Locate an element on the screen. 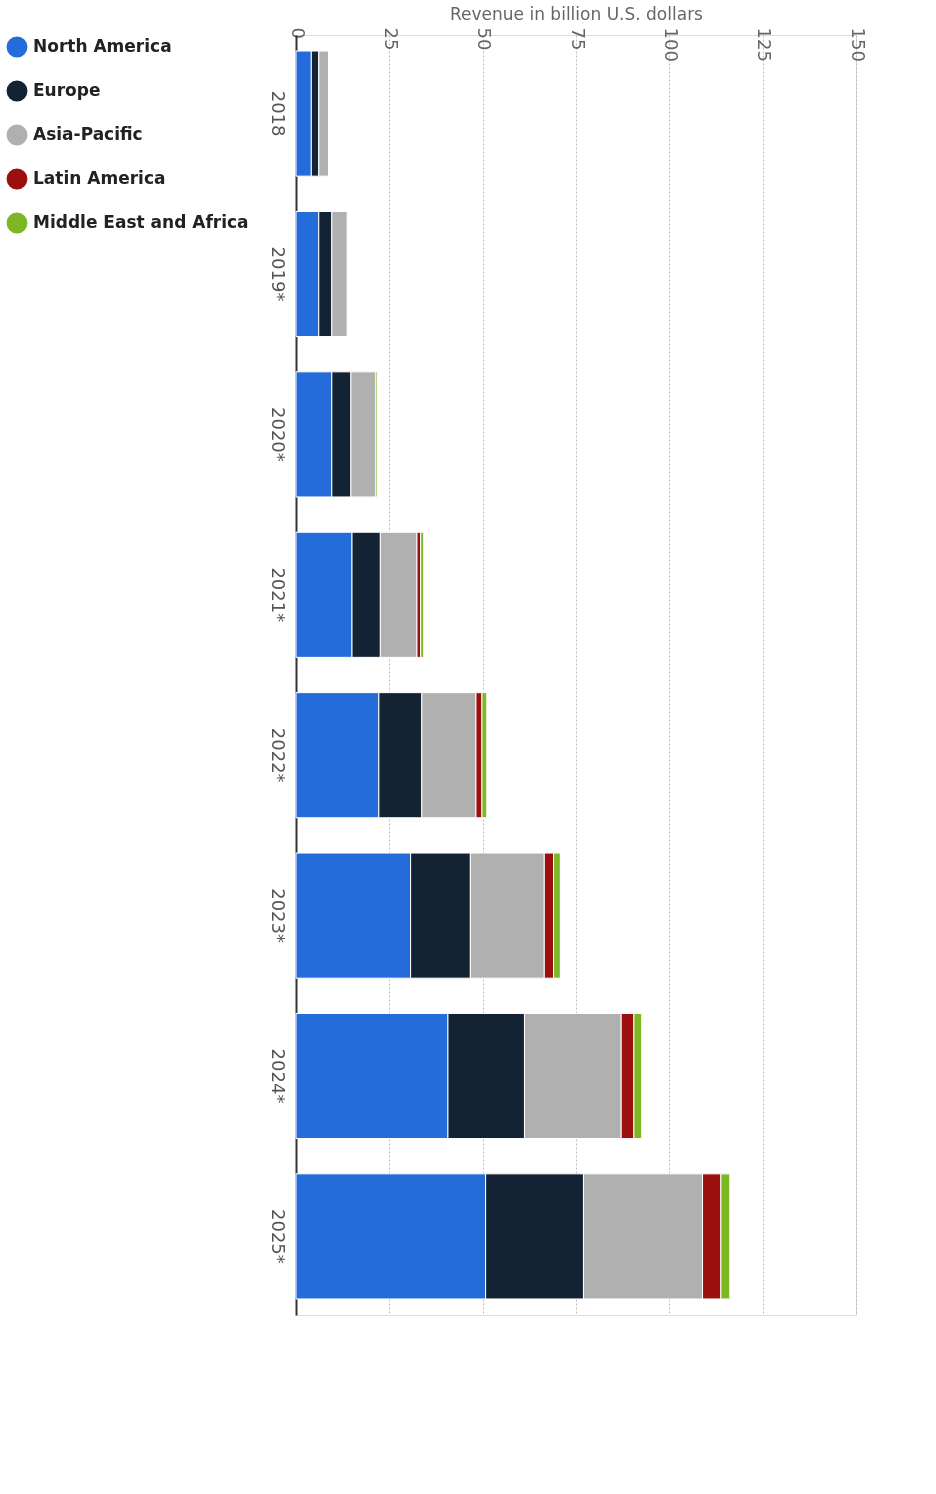  y-tick-label: 2023* is located at coordinates (278, 916).